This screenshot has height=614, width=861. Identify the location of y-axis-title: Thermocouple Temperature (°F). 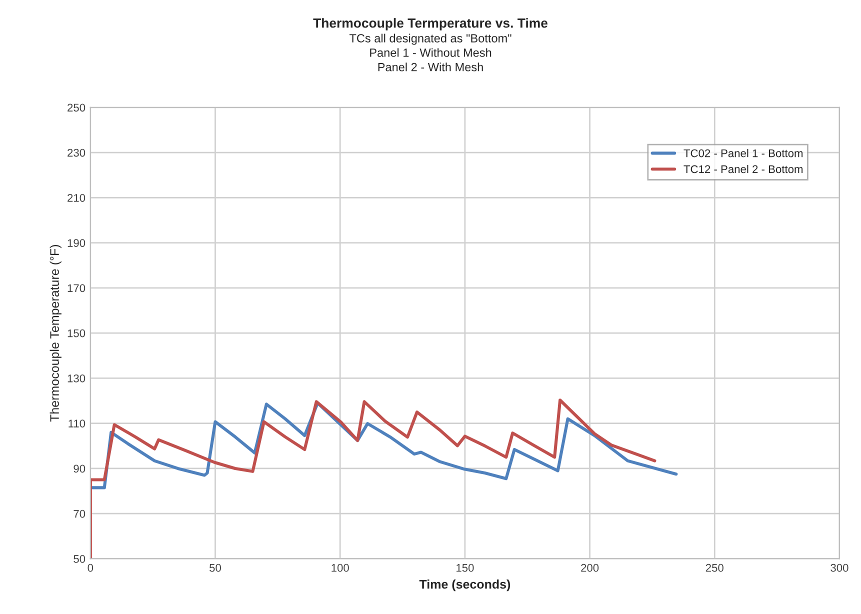
(56, 333).